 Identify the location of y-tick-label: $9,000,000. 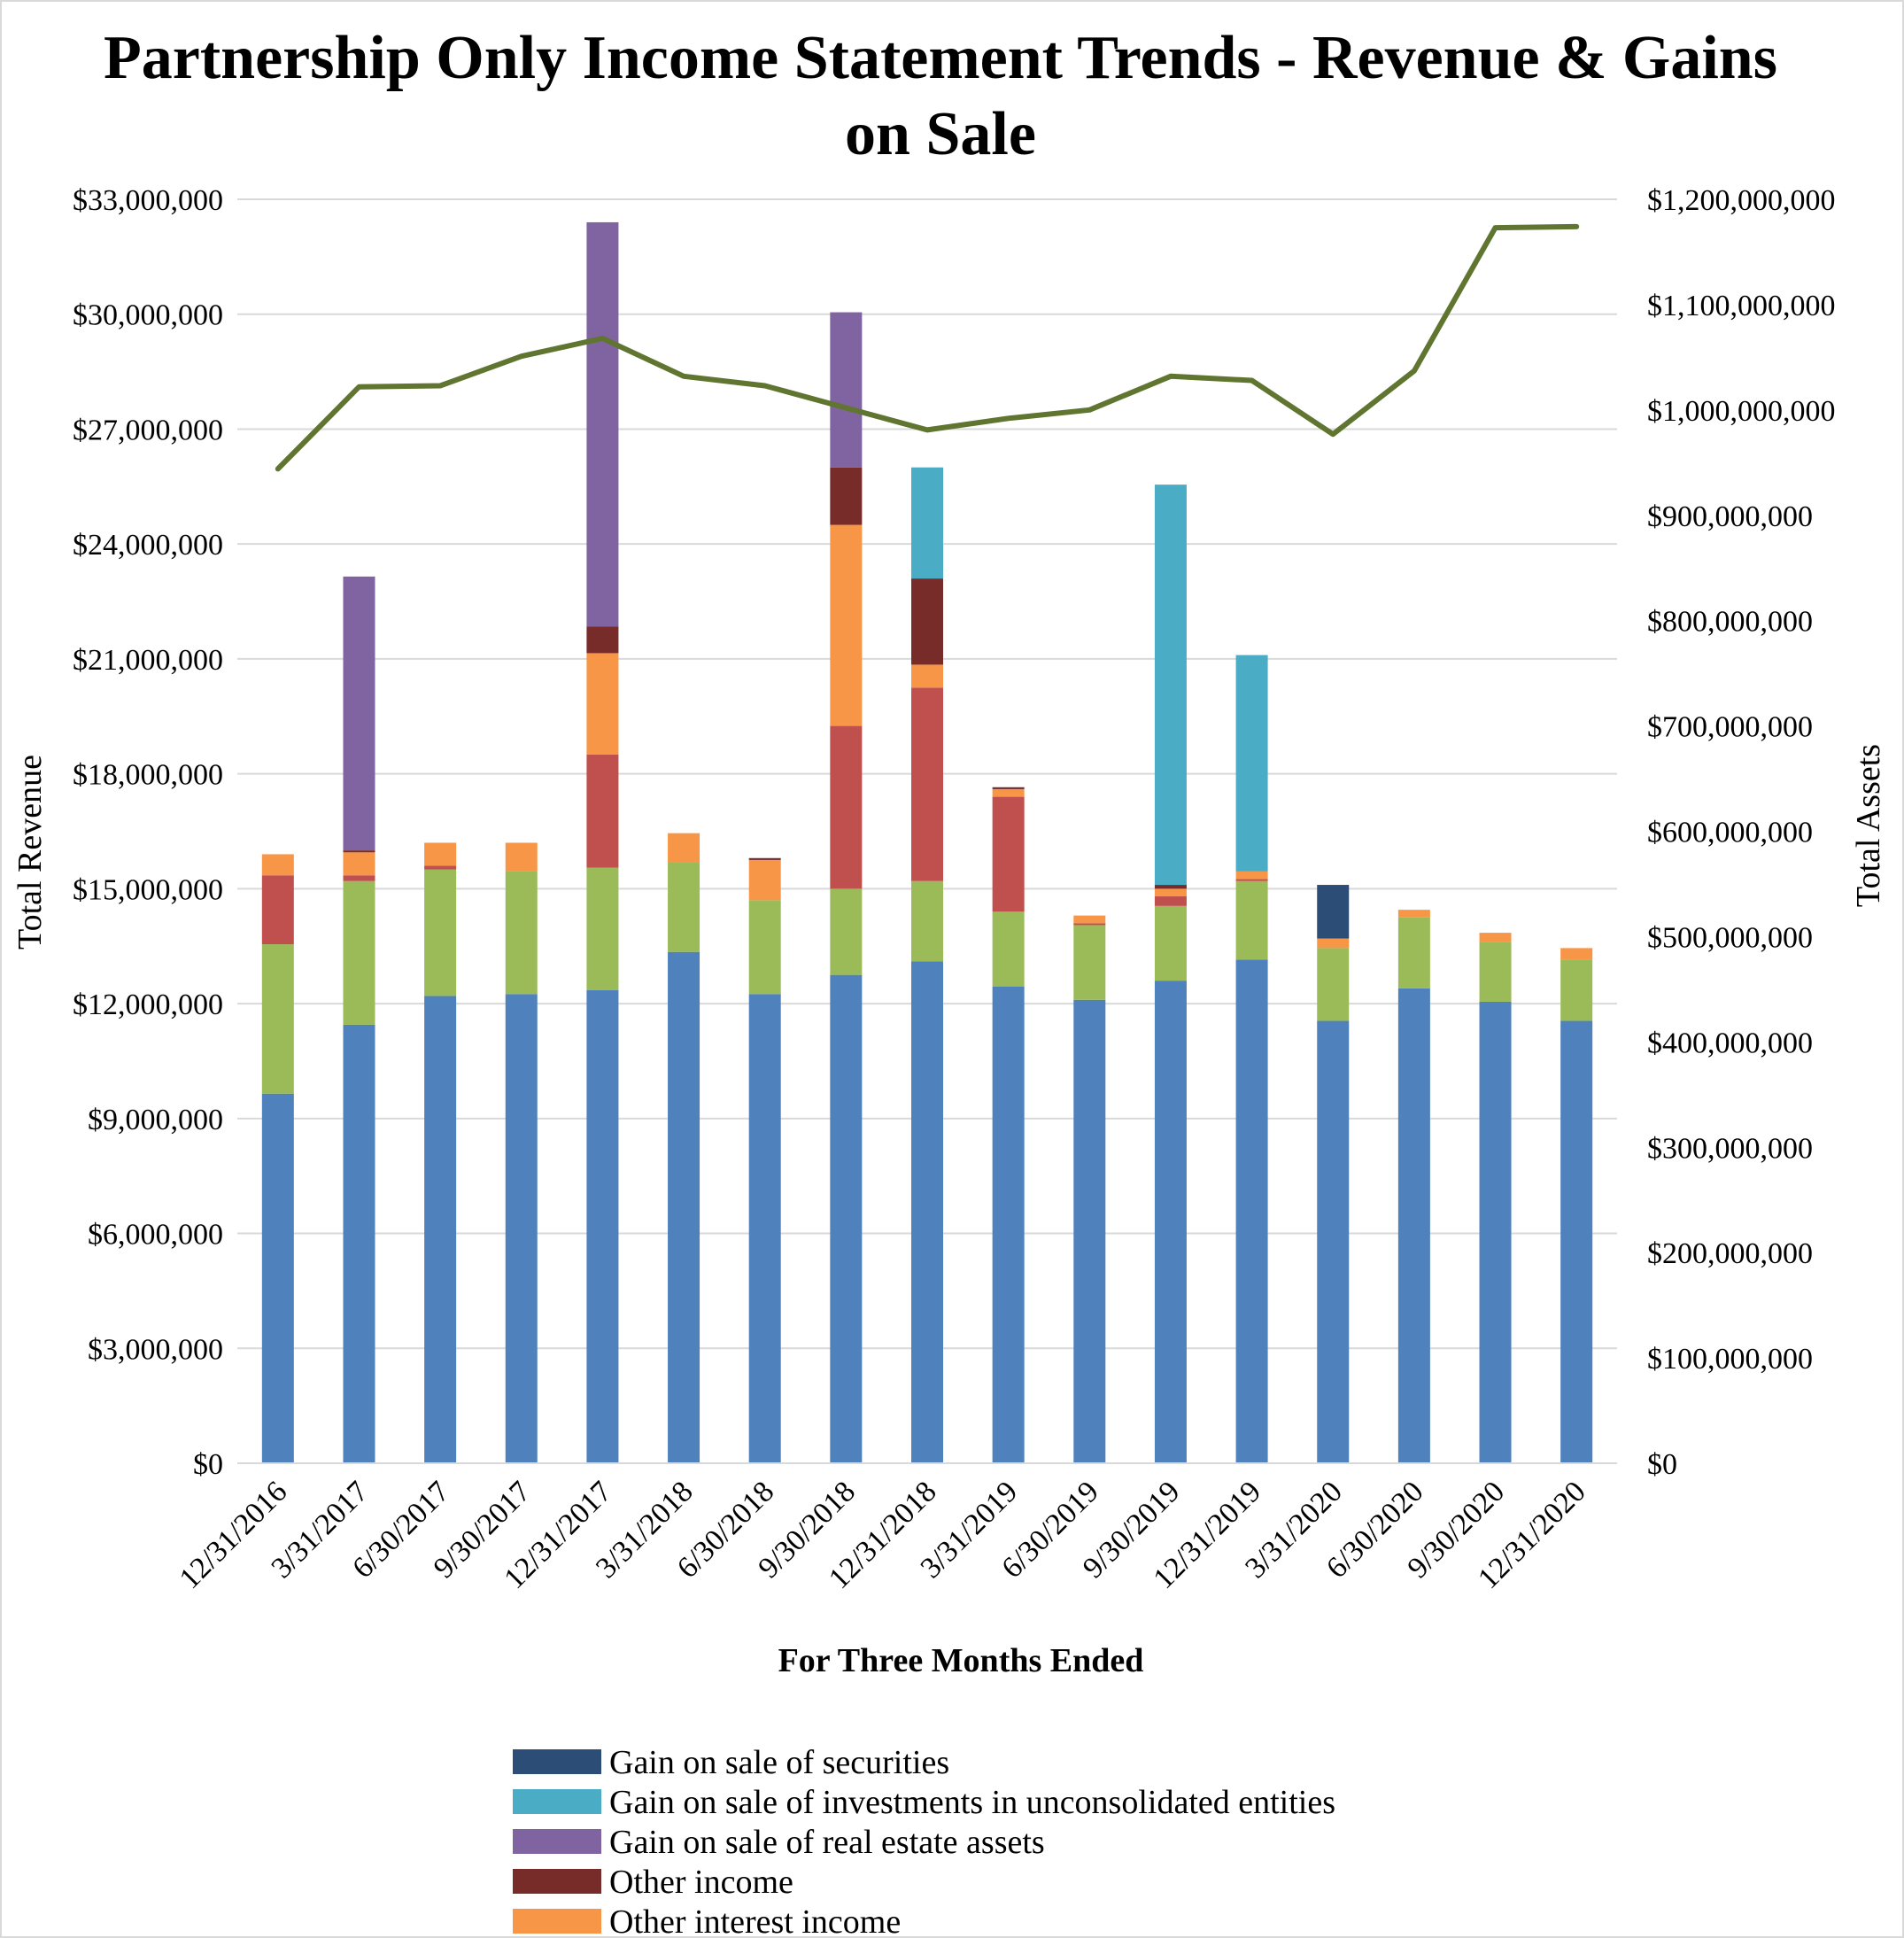
(155, 1120).